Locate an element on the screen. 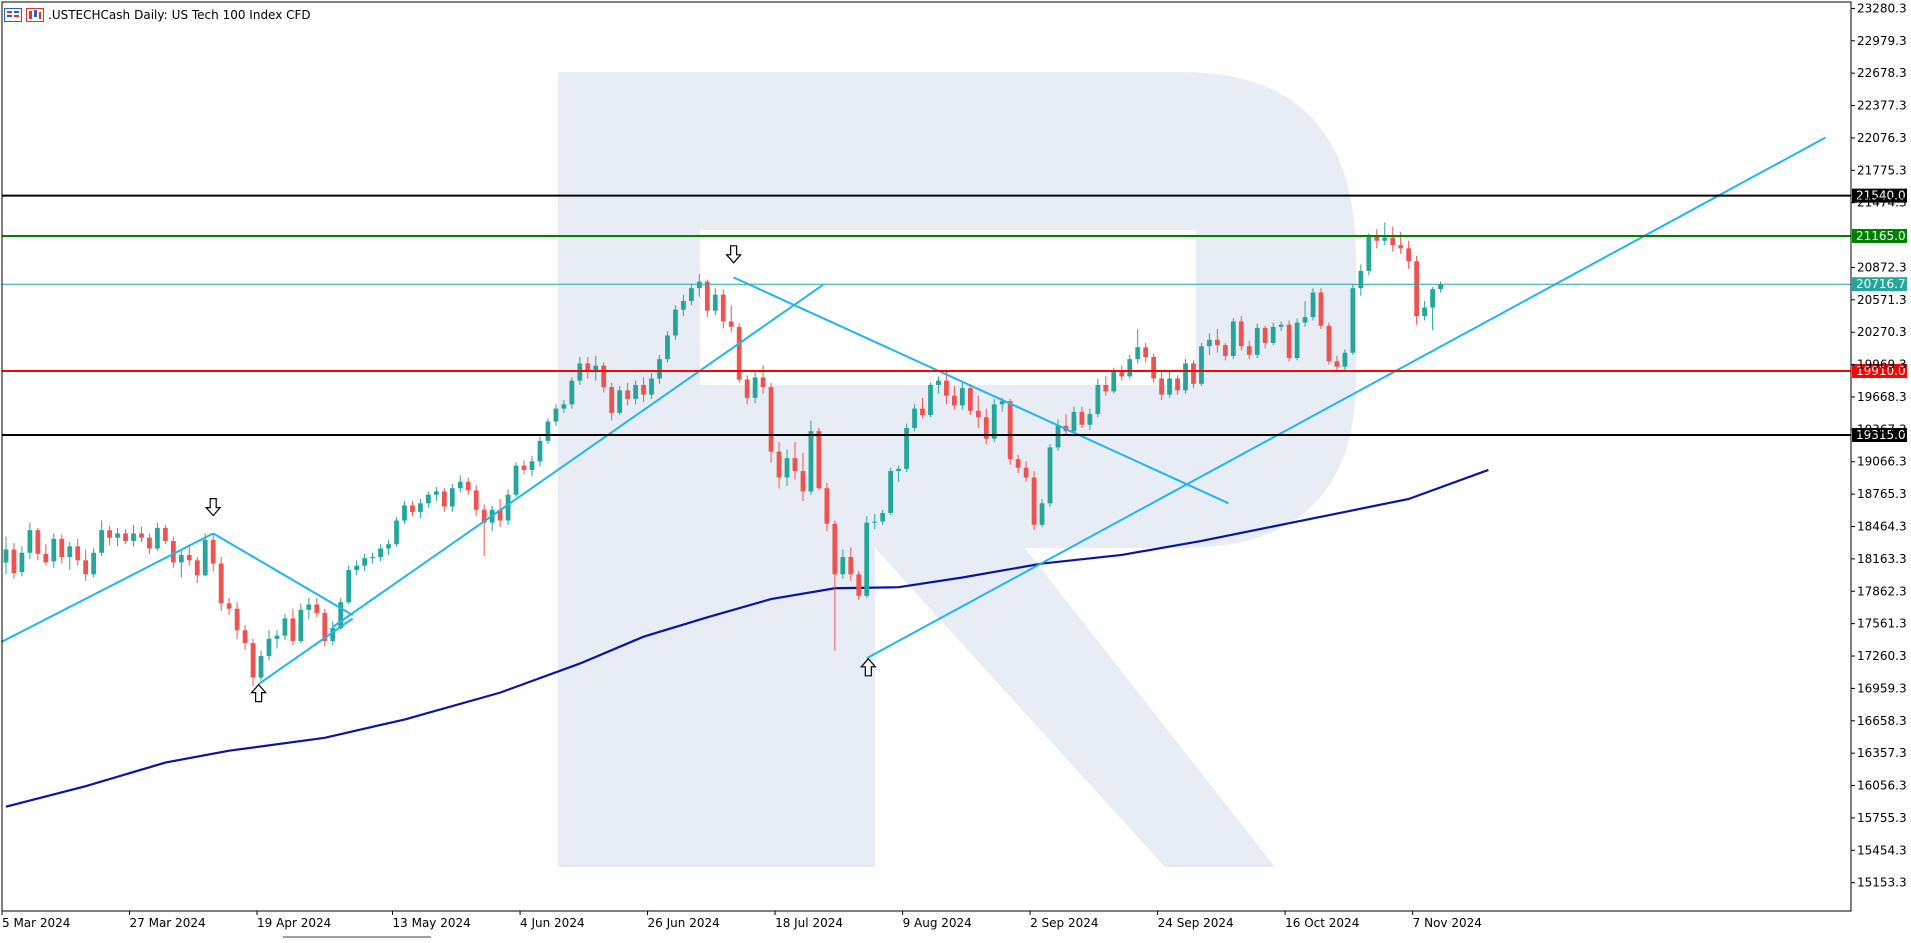 The width and height of the screenshot is (1911, 943). x-tick-label: 13 May 2024 is located at coordinates (432, 923).